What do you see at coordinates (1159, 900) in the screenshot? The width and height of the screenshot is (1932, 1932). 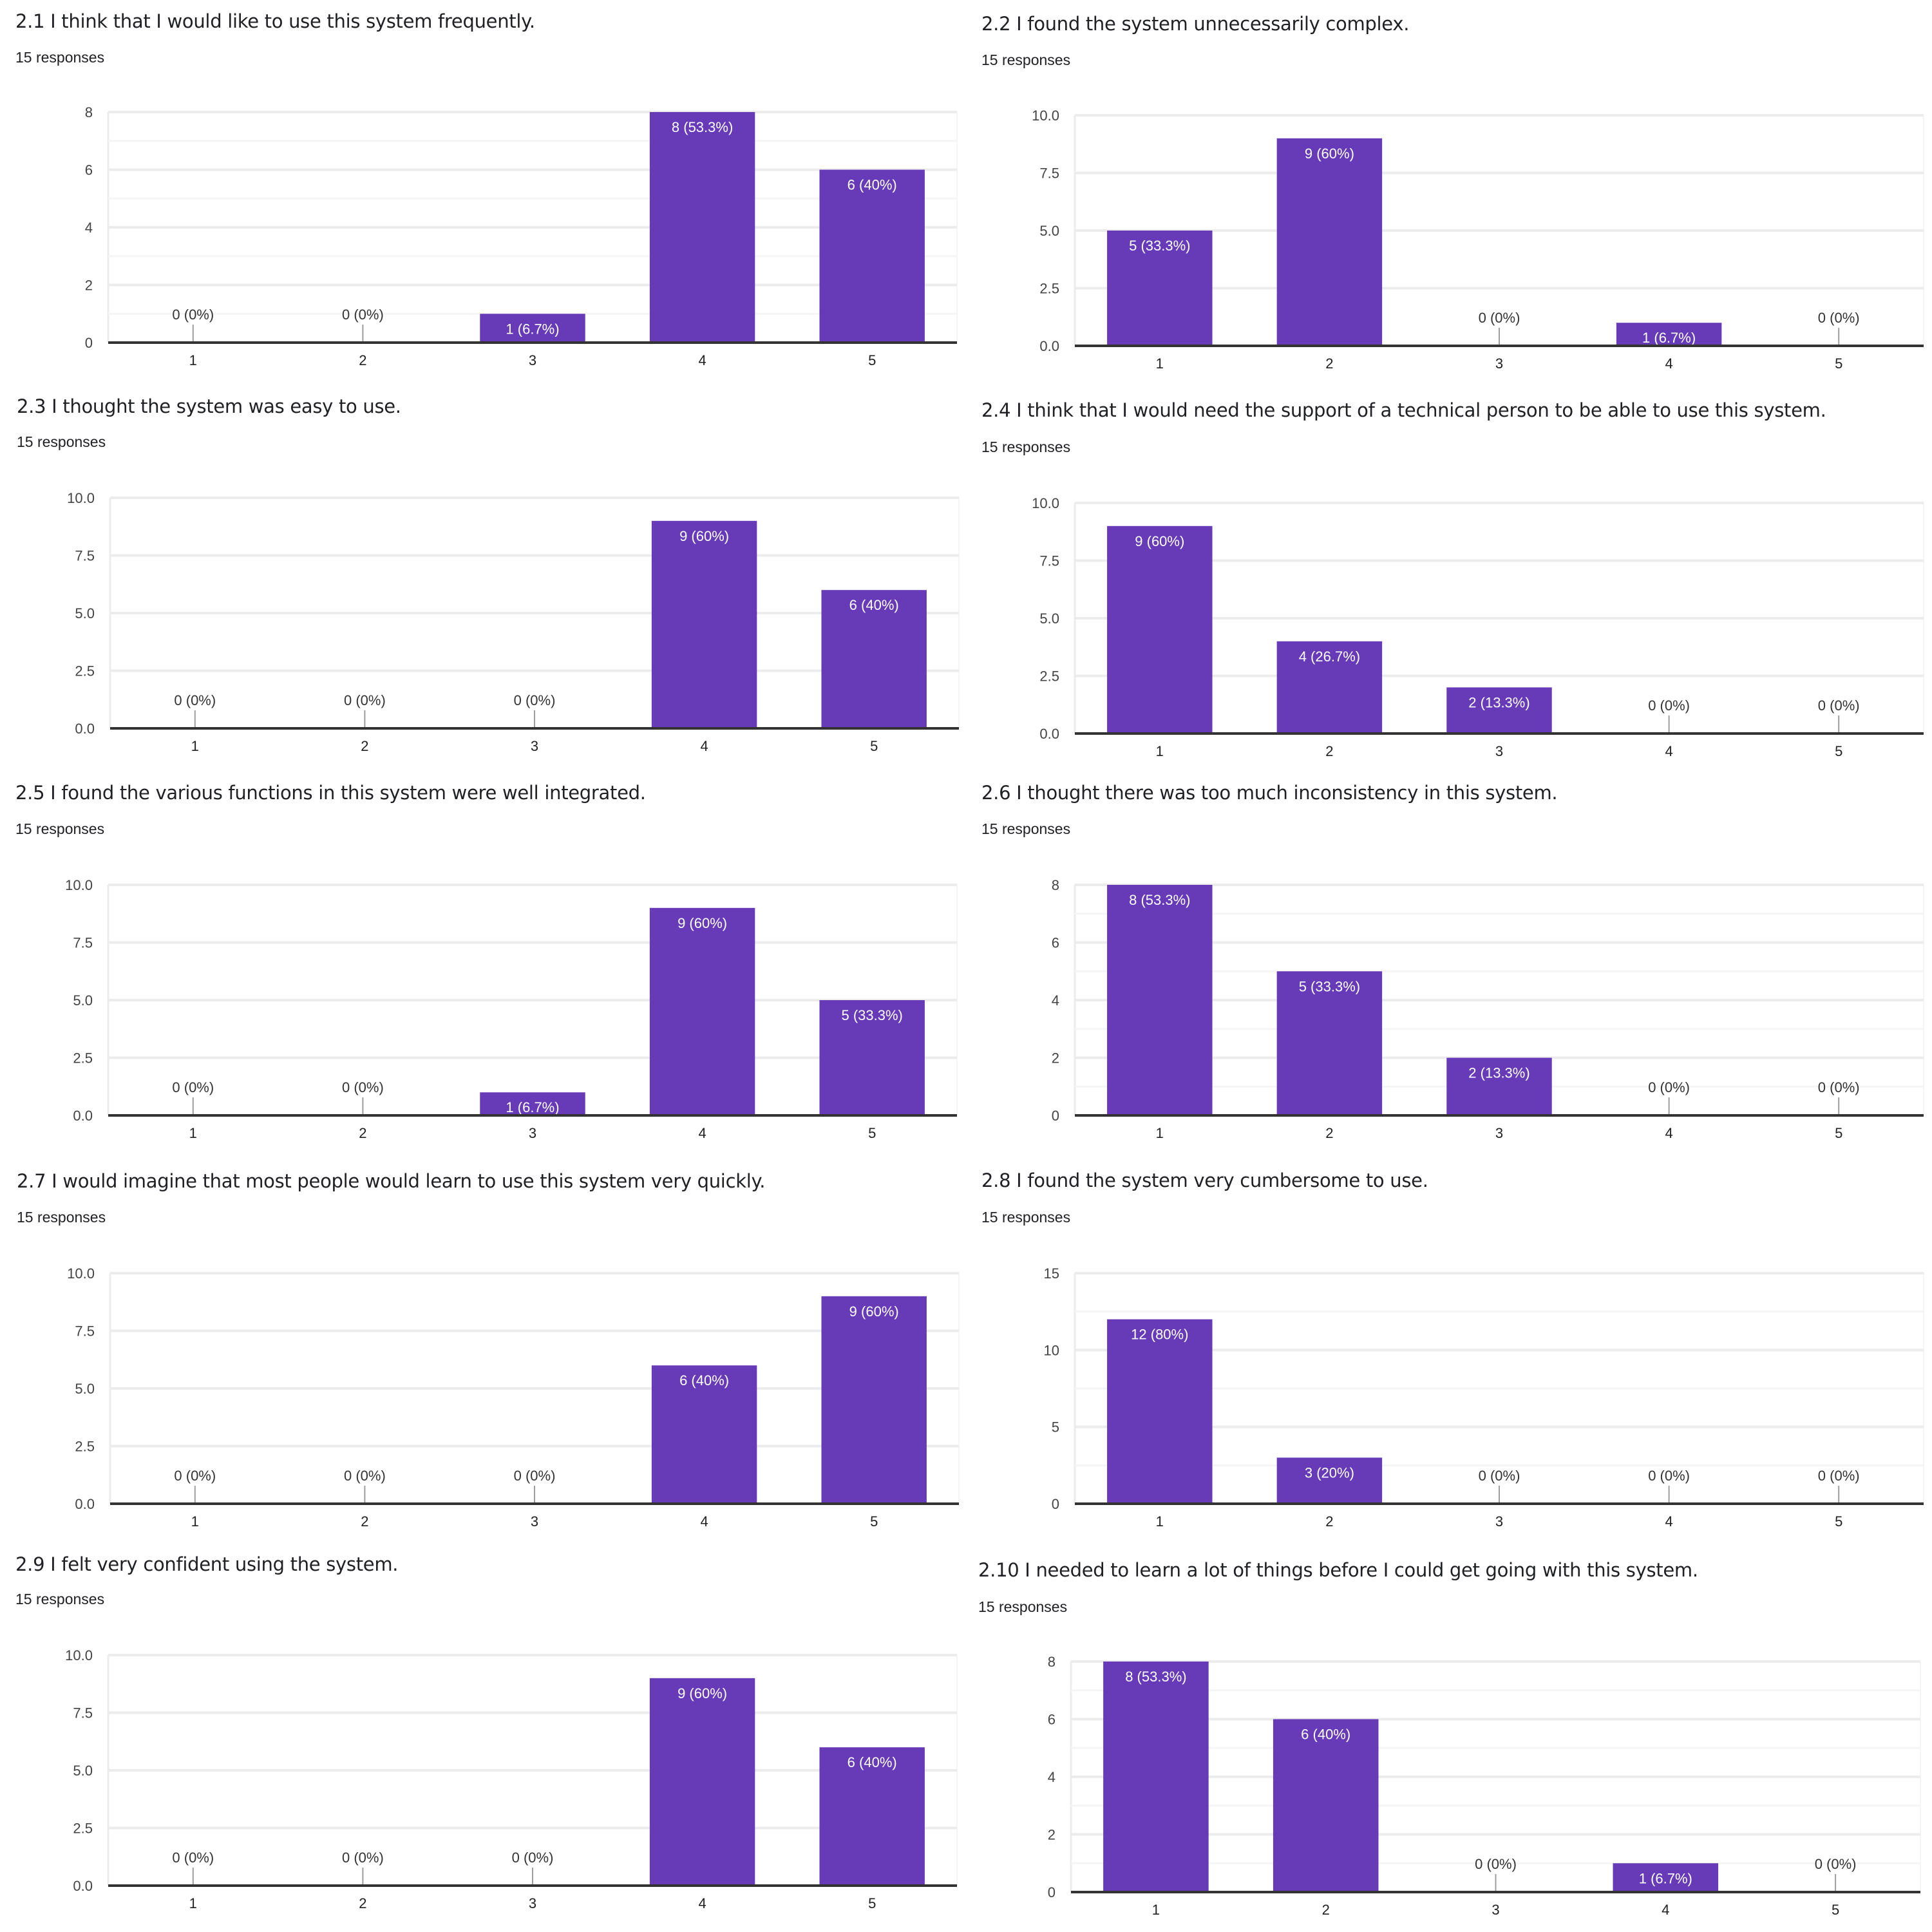 I see `bar-value-label: 8 (53.3%)` at bounding box center [1159, 900].